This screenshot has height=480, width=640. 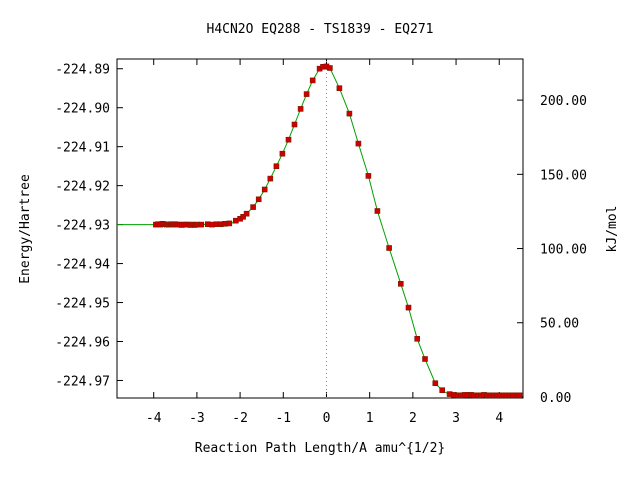 What do you see at coordinates (320, 29) in the screenshot?
I see `chart-title: H4CN2O EQ288 - TS1839 - EQ271` at bounding box center [320, 29].